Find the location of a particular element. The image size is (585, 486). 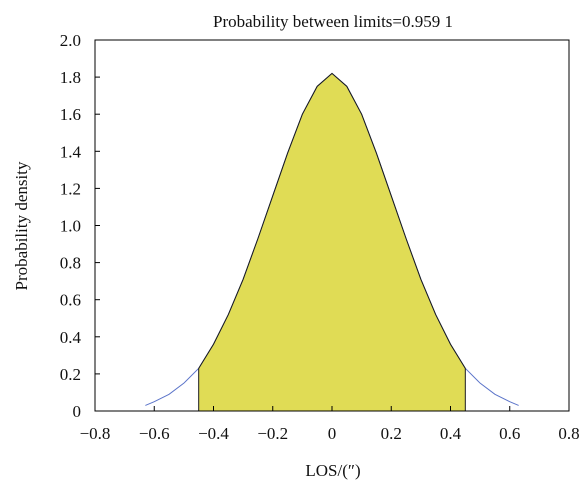

y-tick-label: 1.0 is located at coordinates (70, 226).